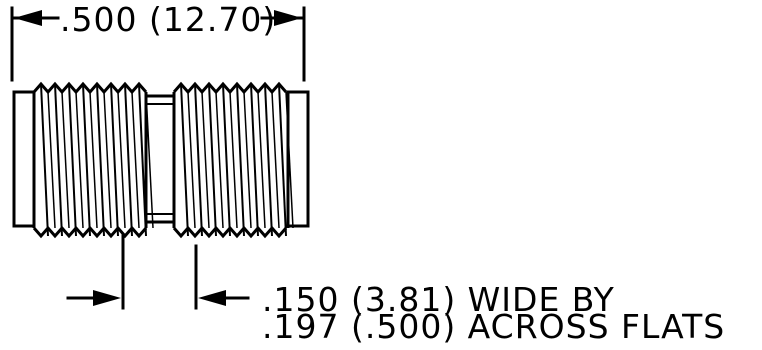  I want to click on left-threaded-section, so click(93, 160).